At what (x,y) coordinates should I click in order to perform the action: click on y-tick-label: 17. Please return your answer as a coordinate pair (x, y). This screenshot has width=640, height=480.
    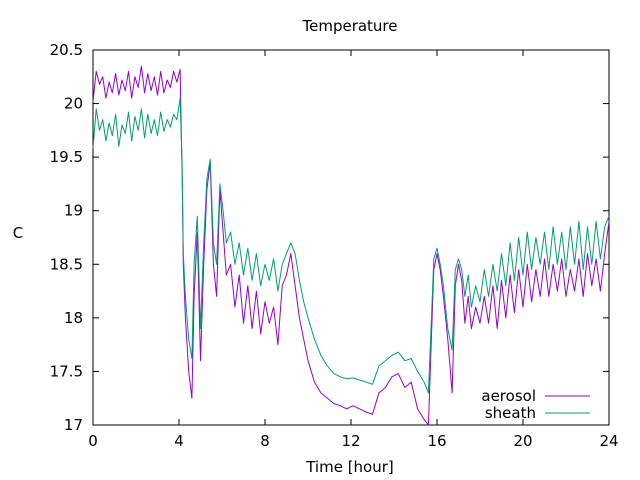
    Looking at the image, I should click on (73, 425).